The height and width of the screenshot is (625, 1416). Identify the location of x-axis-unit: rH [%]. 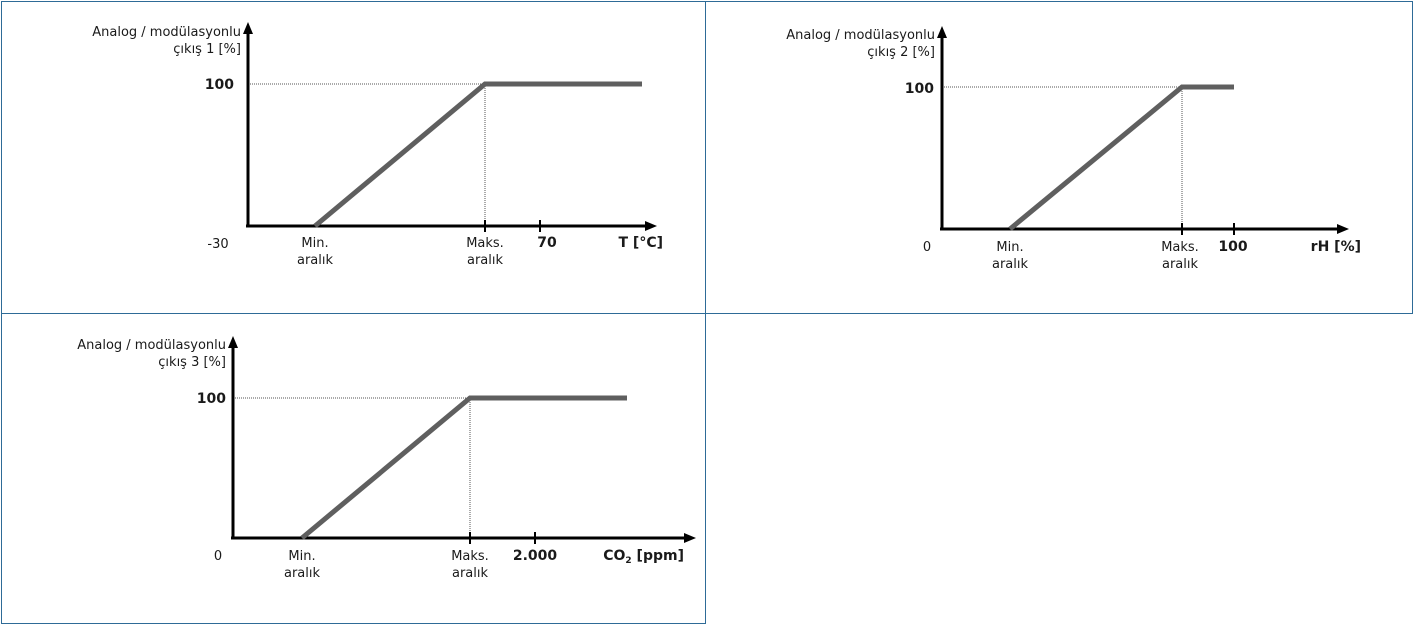
(1336, 247).